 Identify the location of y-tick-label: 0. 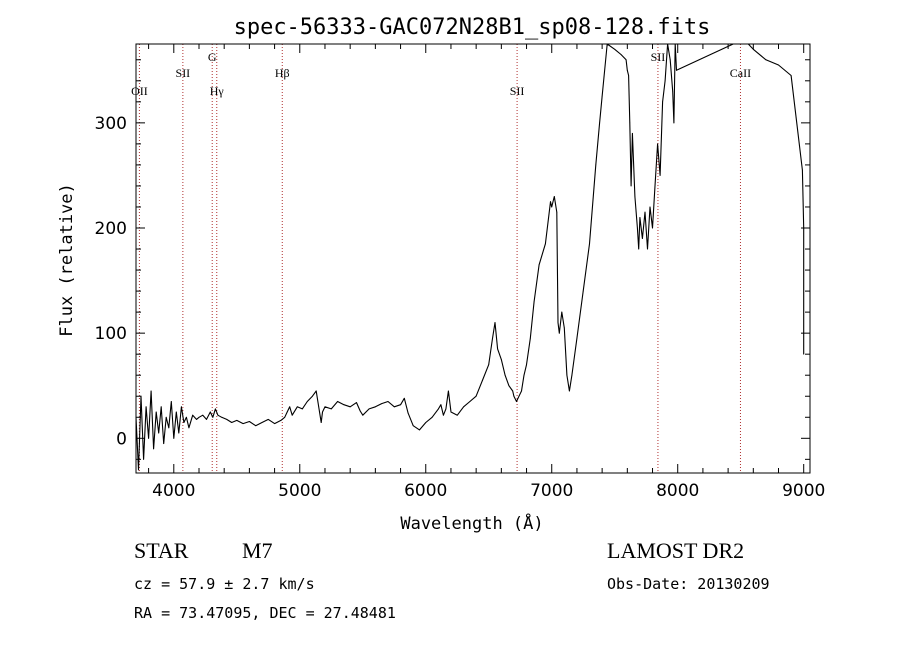
(121, 439).